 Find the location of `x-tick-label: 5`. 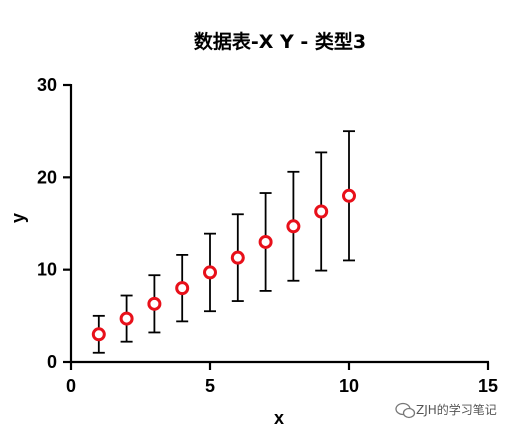

x-tick-label: 5 is located at coordinates (210, 386).